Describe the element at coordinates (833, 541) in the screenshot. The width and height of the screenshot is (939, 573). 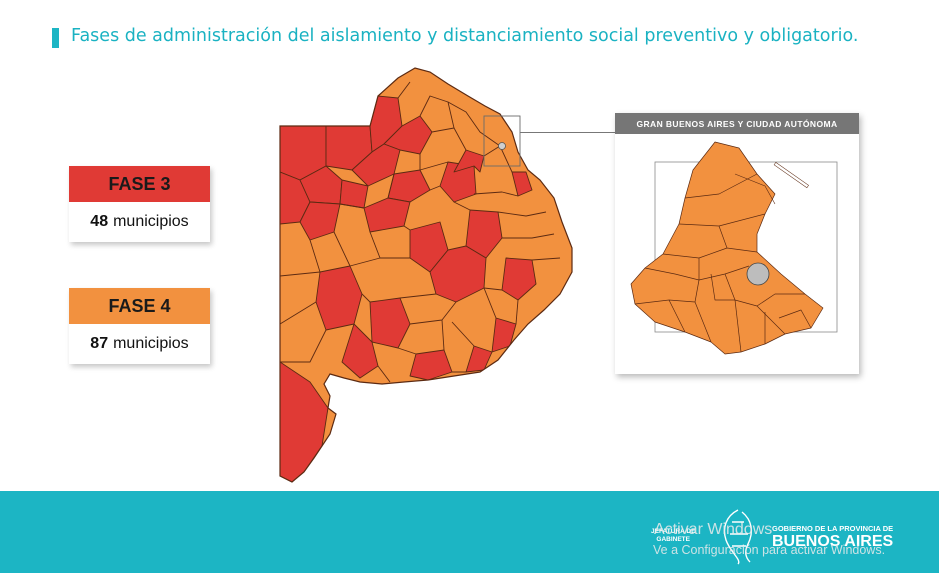
I see `gov-name: BUENOS AIRES` at that location.